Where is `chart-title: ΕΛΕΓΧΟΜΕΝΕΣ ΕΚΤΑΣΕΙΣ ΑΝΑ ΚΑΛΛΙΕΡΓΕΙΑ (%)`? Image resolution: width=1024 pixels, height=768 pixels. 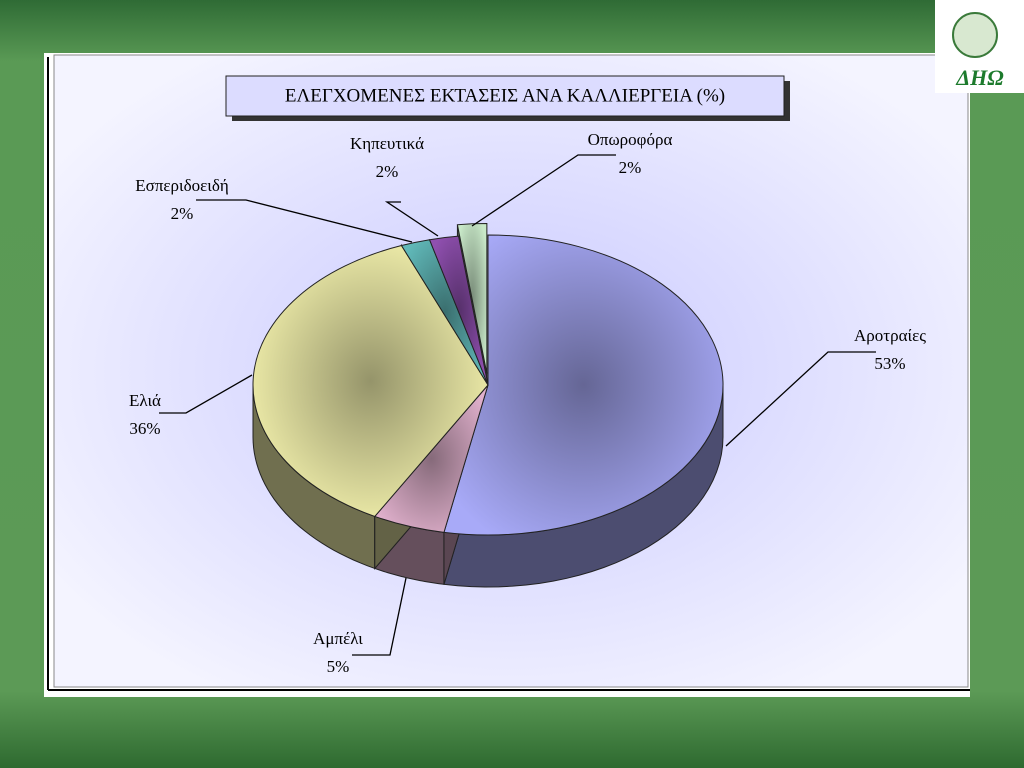 chart-title: ΕΛΕΓΧΟΜΕΝΕΣ ΕΚΤΑΣΕΙΣ ΑΝΑ ΚΑΛΛΙΕΡΓΕΙΑ (%) is located at coordinates (505, 95).